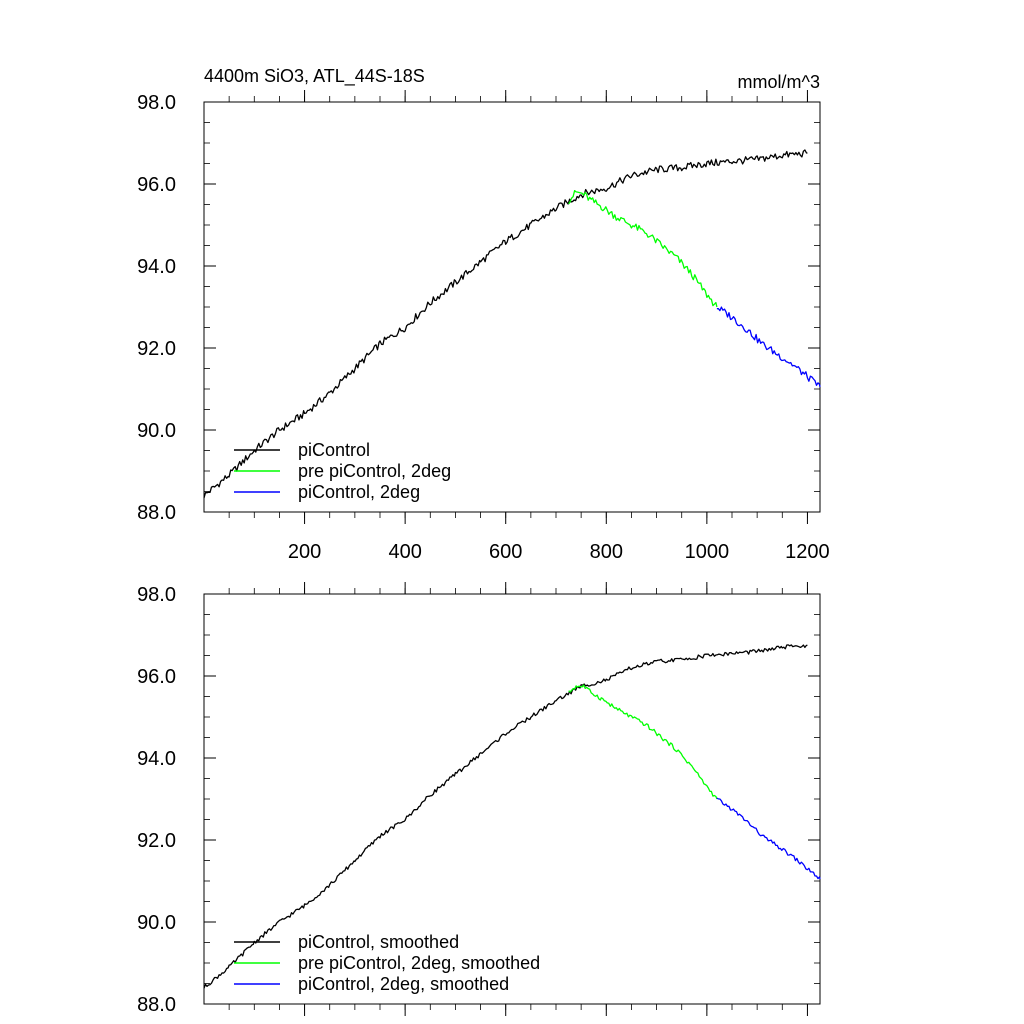 This screenshot has width=1024, height=1024. What do you see at coordinates (505, 552) in the screenshot?
I see `x-tick-label: 600` at bounding box center [505, 552].